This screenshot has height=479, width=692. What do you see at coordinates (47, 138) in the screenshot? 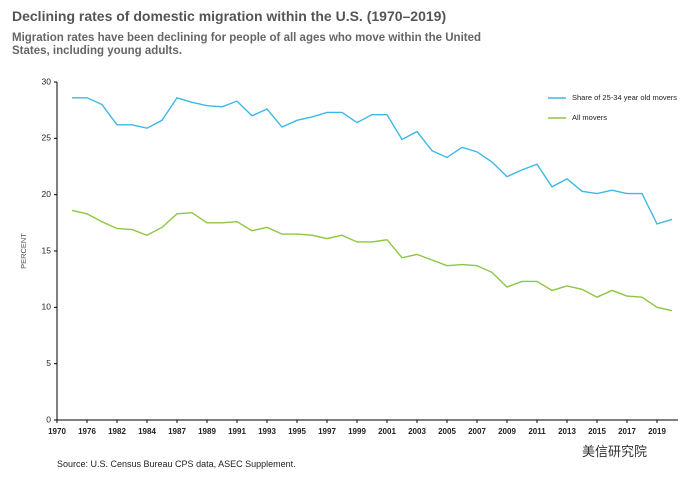
I see `y-tick-label: 25` at bounding box center [47, 138].